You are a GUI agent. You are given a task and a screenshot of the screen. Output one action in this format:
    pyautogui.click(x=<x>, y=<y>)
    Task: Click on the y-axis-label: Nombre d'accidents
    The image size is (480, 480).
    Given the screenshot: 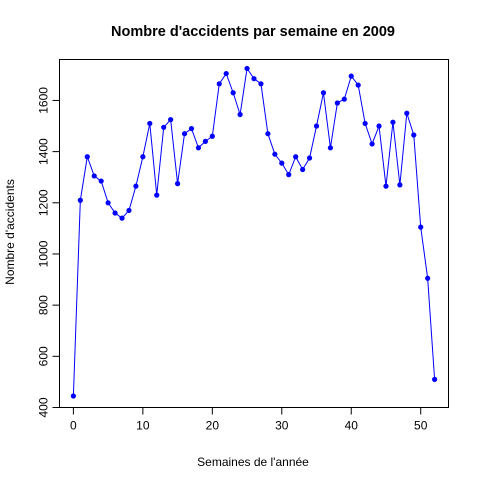 What is the action you would take?
    pyautogui.click(x=10, y=232)
    